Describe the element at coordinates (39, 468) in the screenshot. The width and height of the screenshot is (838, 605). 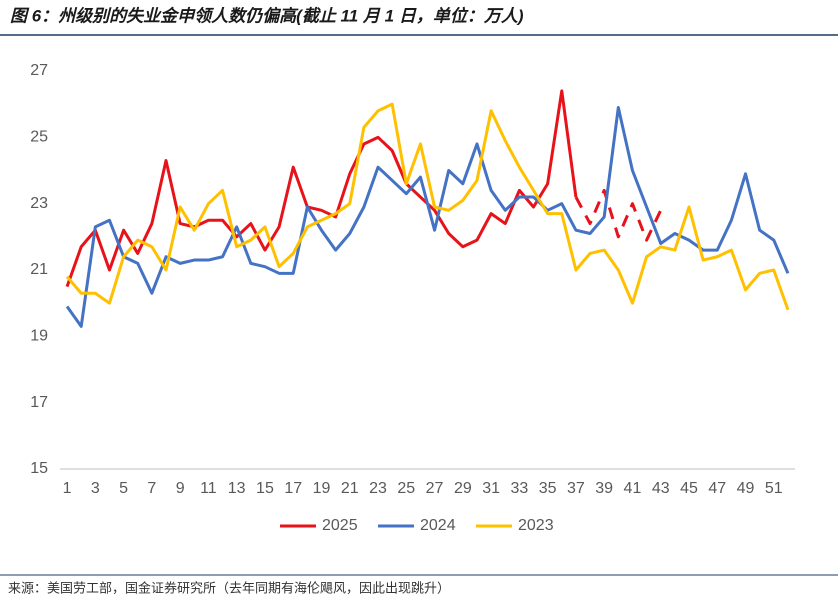
I see `y-tick-label: 15` at that location.